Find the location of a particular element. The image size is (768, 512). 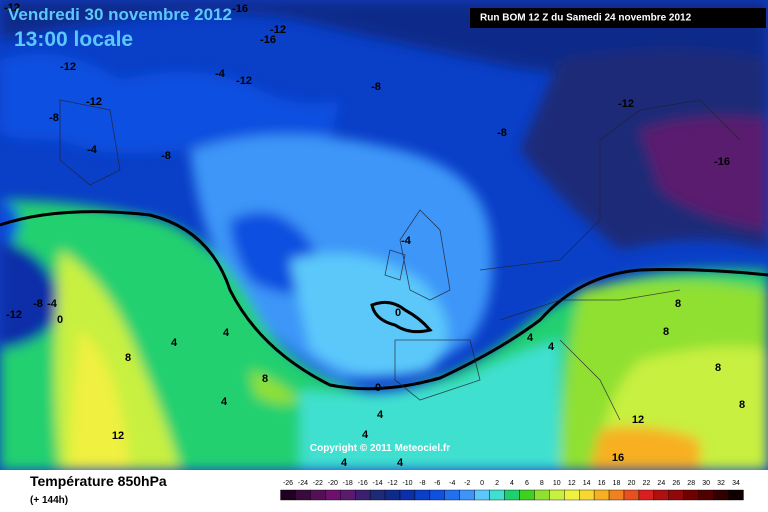

legend-tick-label: -16 is located at coordinates (363, 483).